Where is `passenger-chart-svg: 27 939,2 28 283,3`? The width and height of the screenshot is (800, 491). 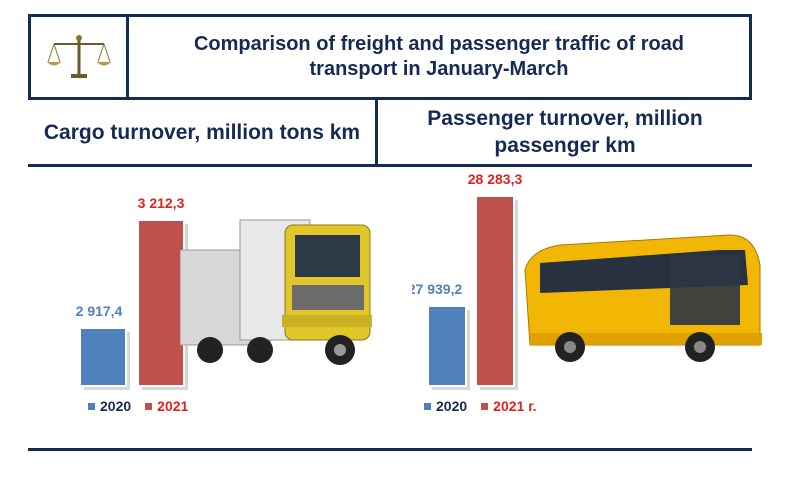
passenger-chart-svg: 27 939,2 28 283,3 is located at coordinates (467, 280).